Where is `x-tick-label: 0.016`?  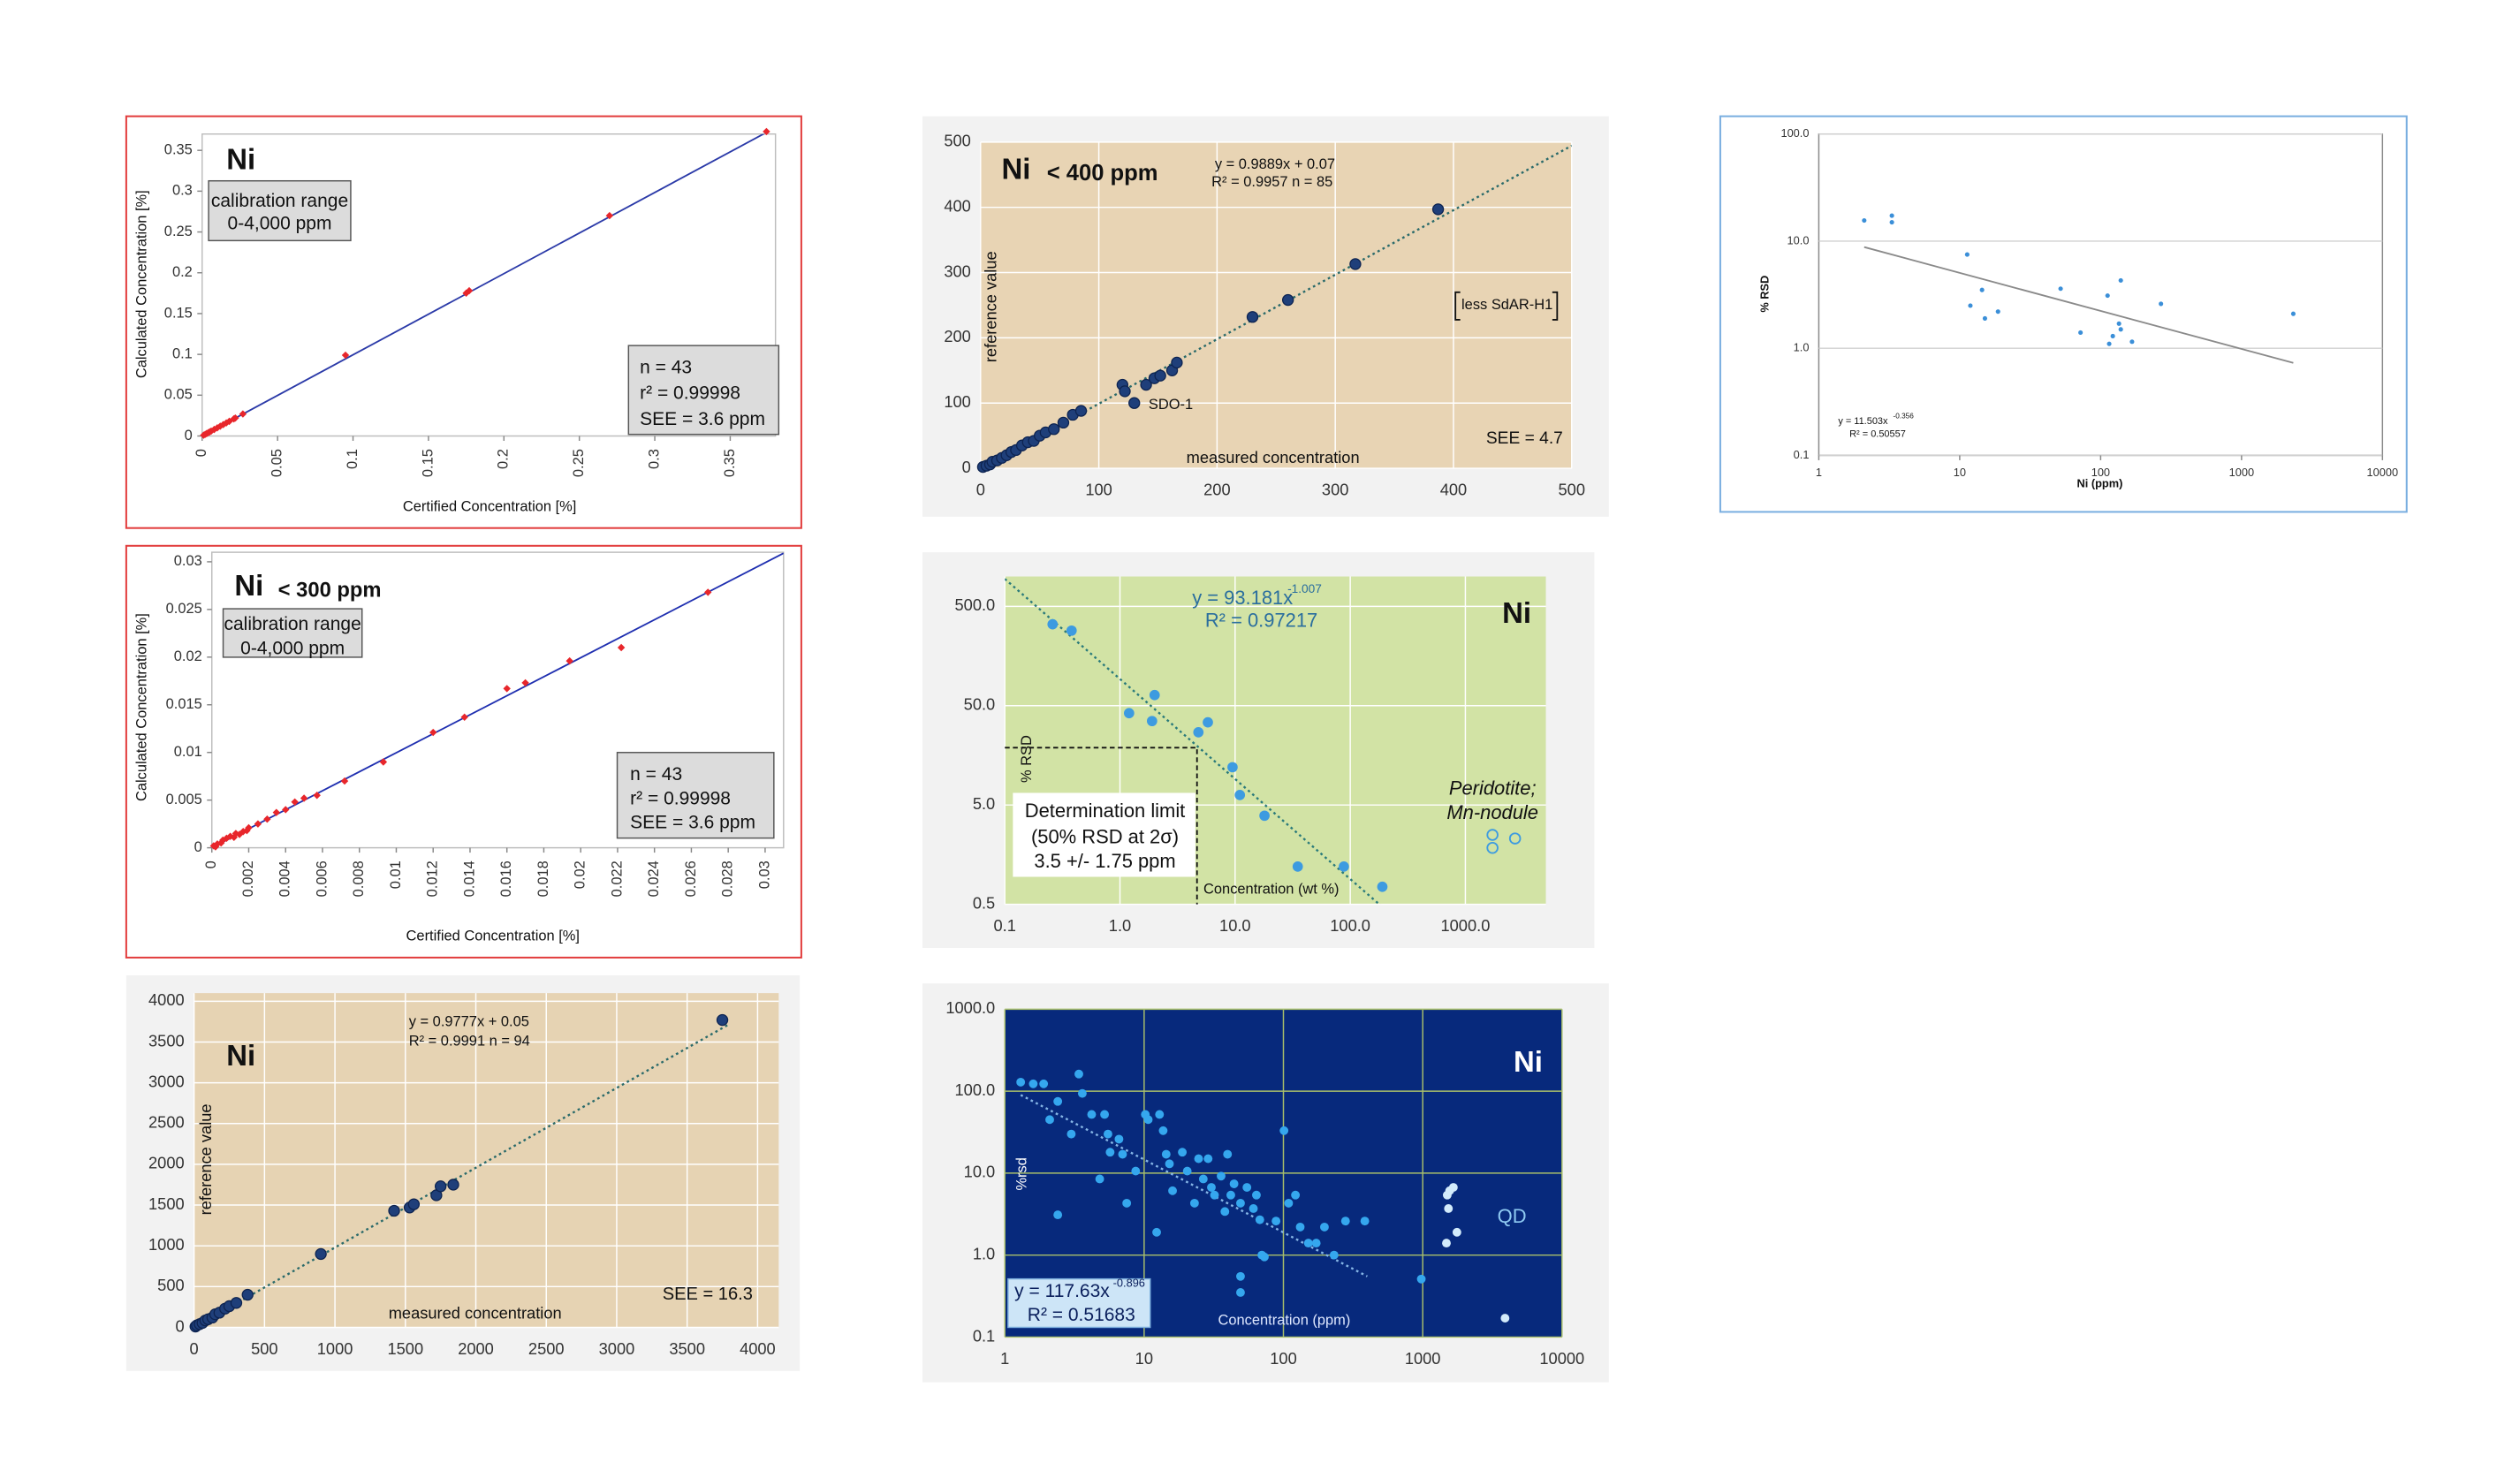
x-tick-label: 0.016 is located at coordinates (506, 879).